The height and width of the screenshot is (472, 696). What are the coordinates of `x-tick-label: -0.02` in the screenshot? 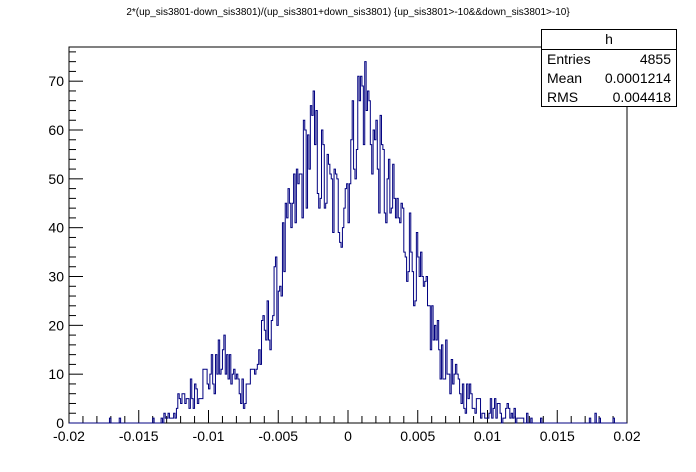 It's located at (69, 436).